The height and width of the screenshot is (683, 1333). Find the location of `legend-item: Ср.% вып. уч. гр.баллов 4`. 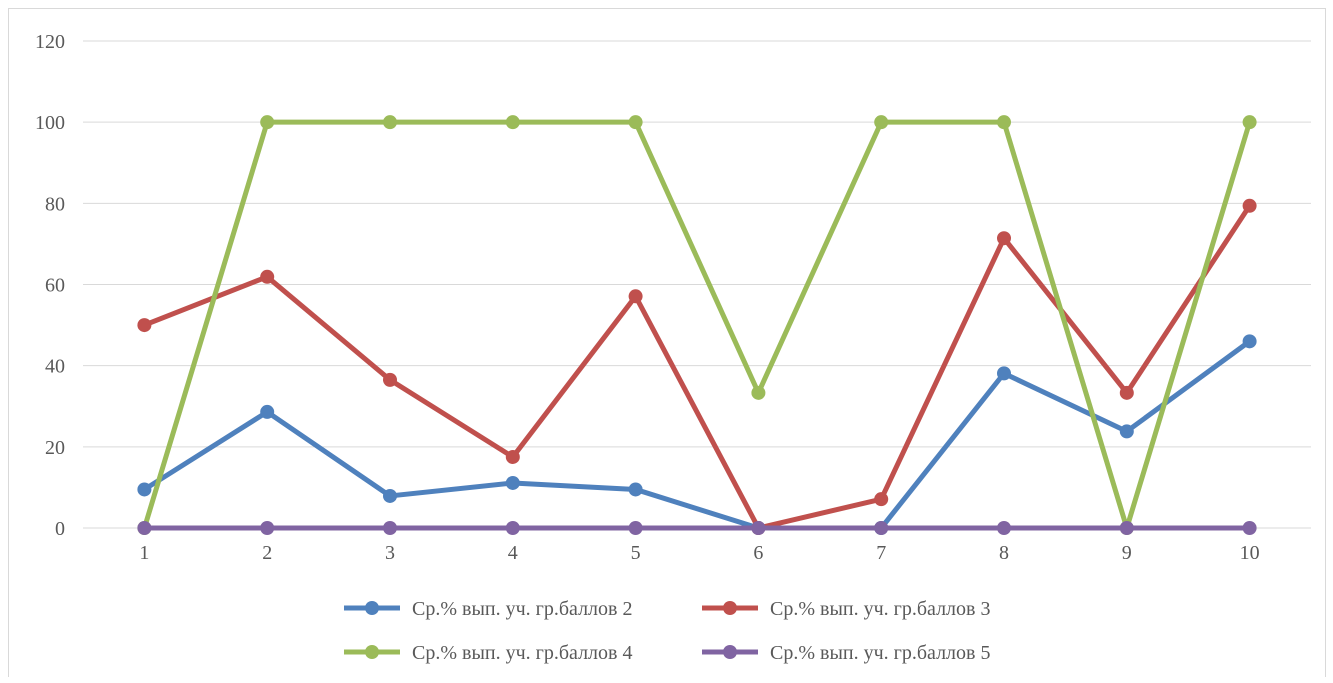

legend-item: Ср.% вып. уч. гр.баллов 4 is located at coordinates (488, 653).